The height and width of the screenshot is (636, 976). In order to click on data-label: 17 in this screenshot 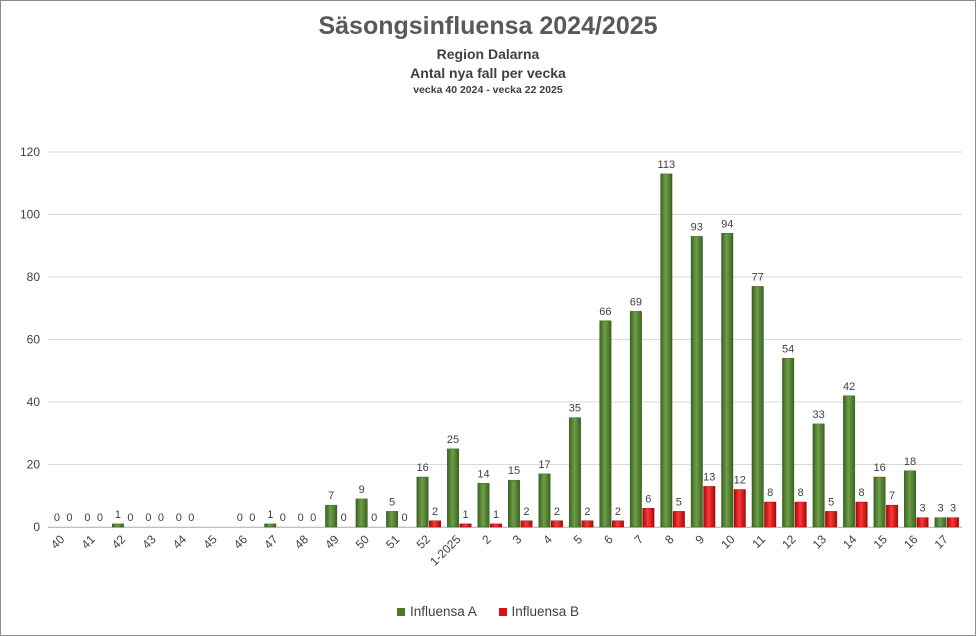, I will do `click(544, 465)`.